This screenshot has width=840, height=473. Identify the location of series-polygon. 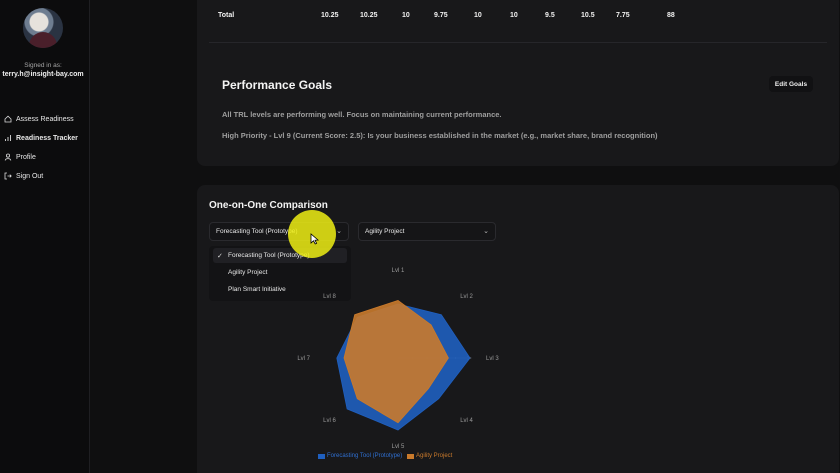
(396, 361).